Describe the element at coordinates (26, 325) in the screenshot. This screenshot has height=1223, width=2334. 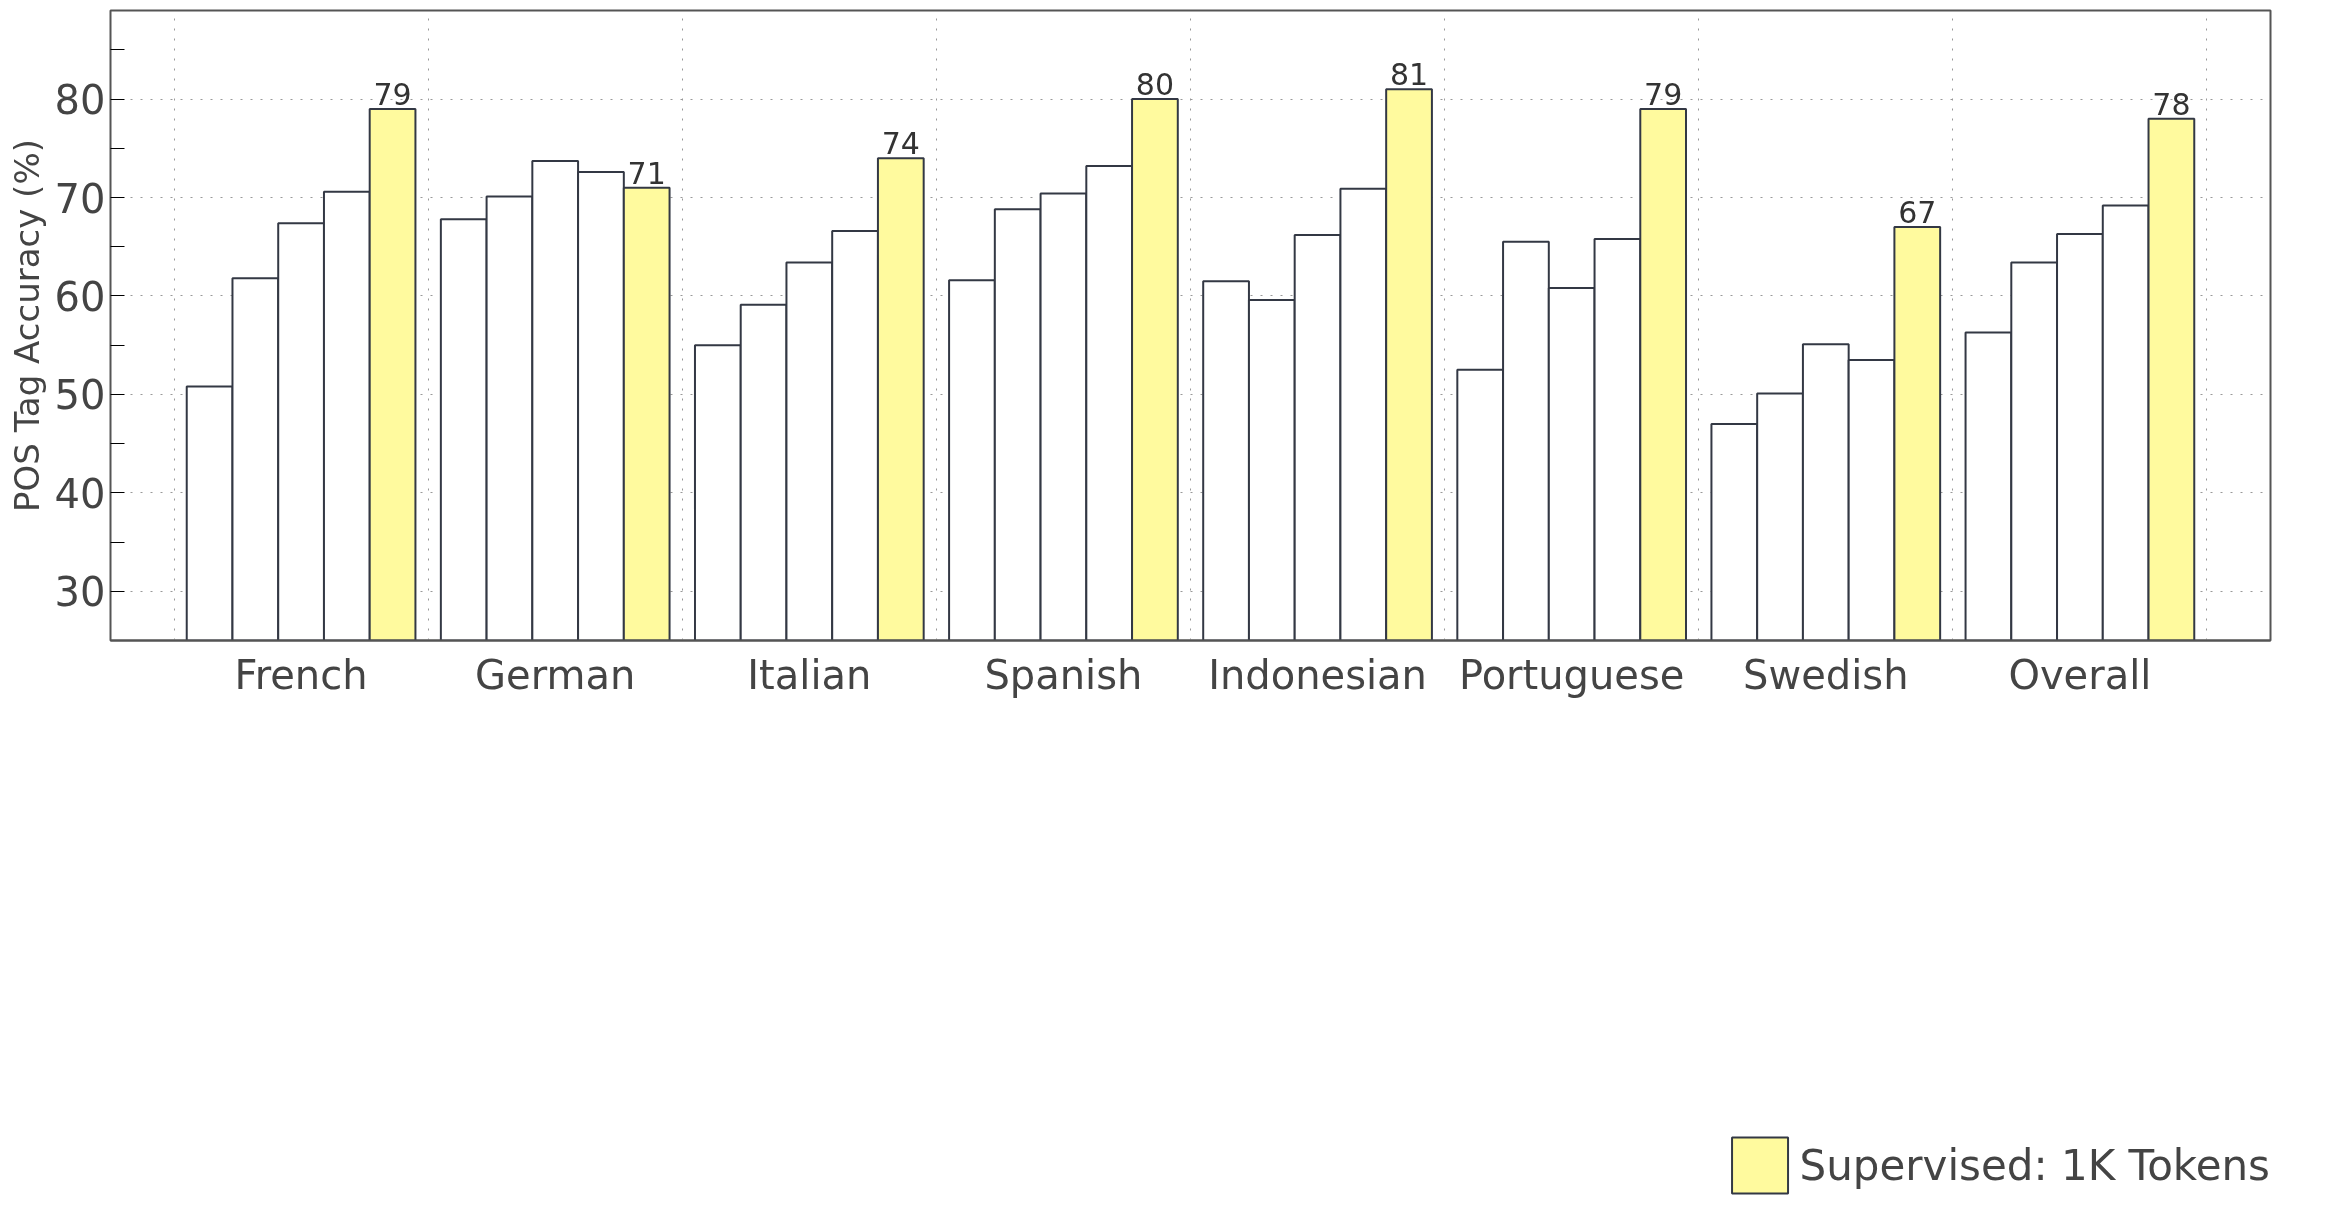
I see `y-axis-title: POS Tag Accuracy (%)` at that location.